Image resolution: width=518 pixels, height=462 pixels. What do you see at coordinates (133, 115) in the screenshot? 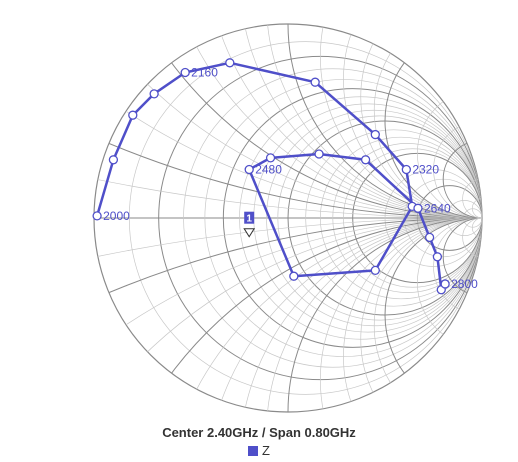
I see `data-point-2080` at bounding box center [133, 115].